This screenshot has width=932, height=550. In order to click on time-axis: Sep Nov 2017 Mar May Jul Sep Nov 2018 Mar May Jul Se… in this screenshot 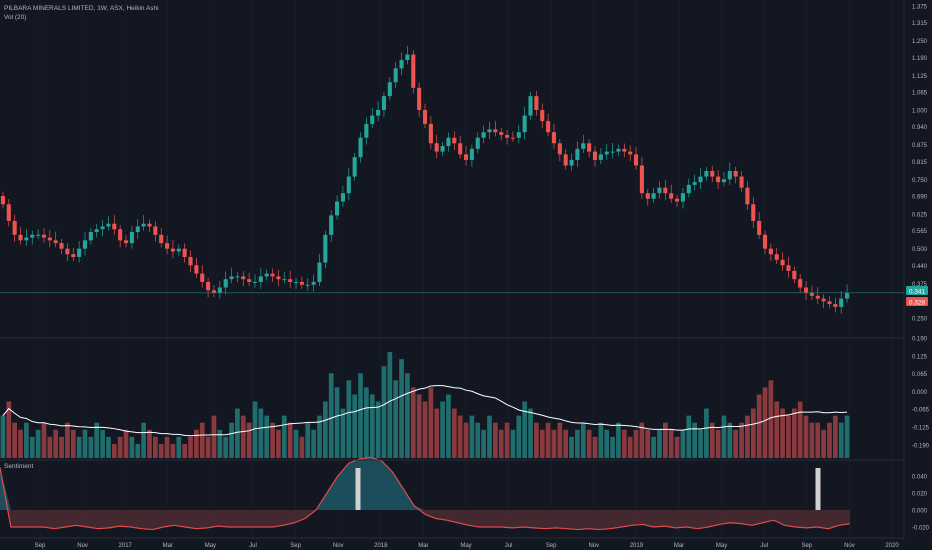, I will do `click(467, 546)`.